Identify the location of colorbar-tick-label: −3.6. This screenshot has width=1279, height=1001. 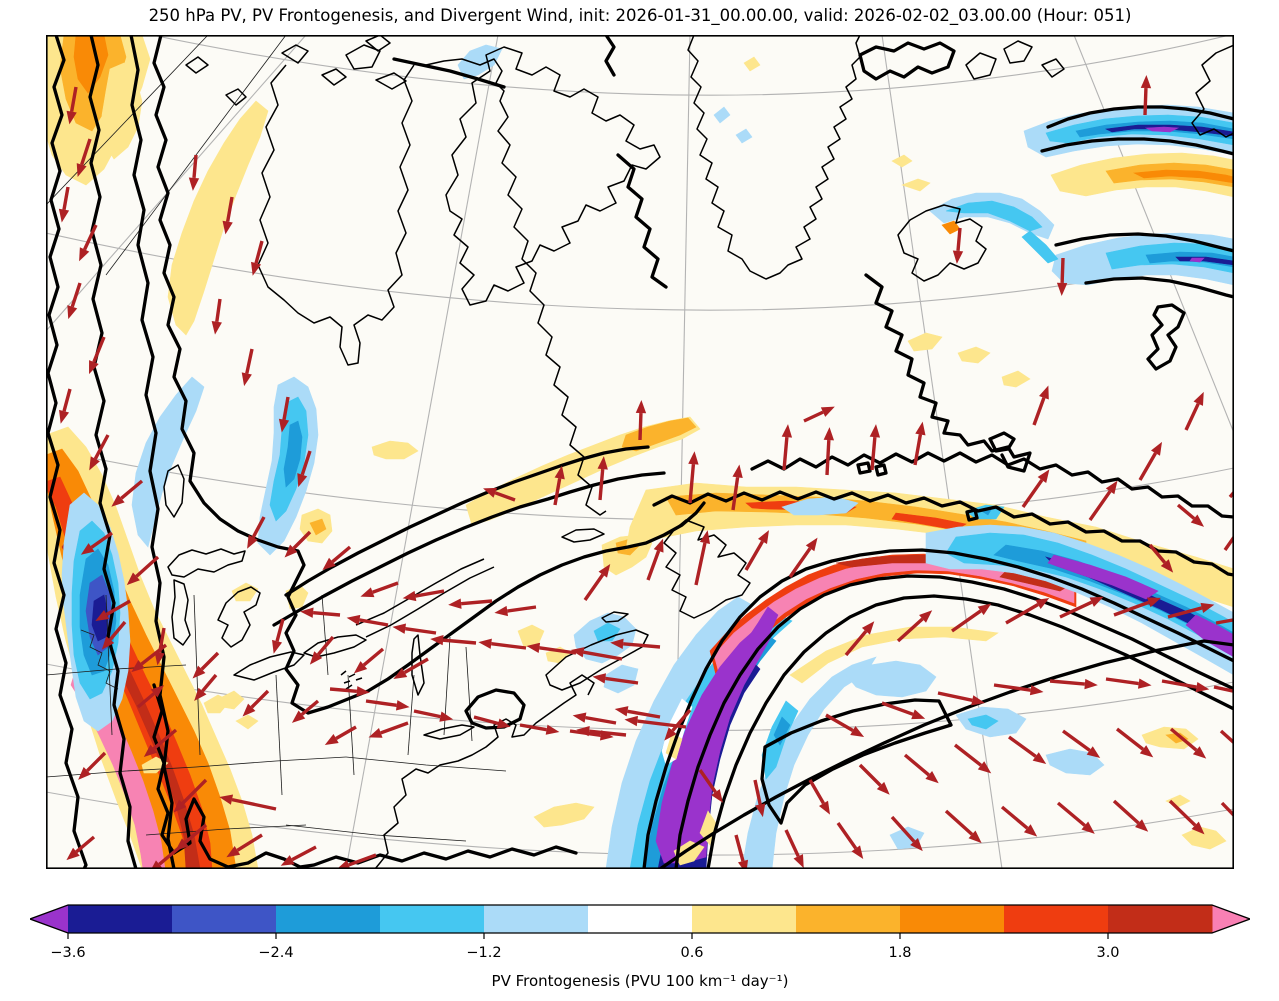
(67, 953).